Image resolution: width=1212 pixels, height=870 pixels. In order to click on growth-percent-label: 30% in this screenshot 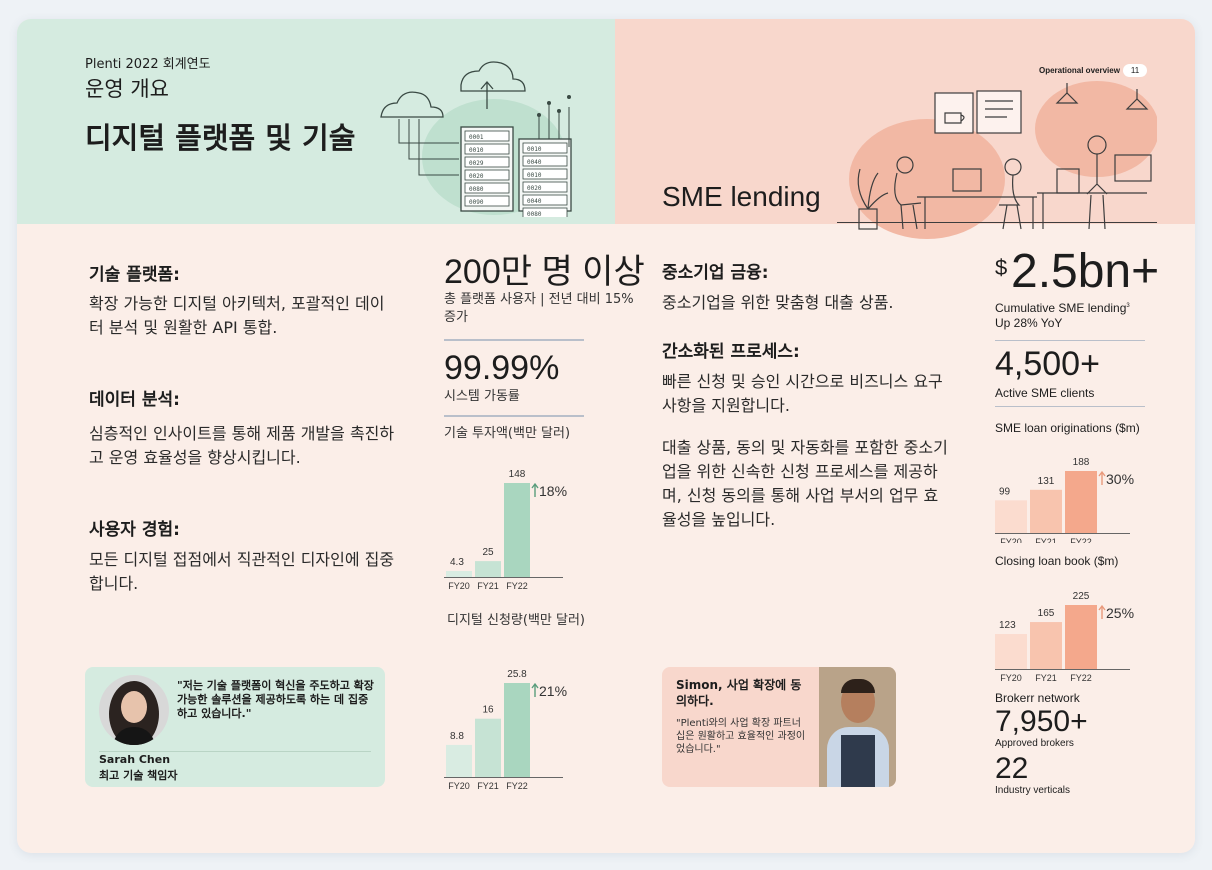, I will do `click(1120, 479)`.